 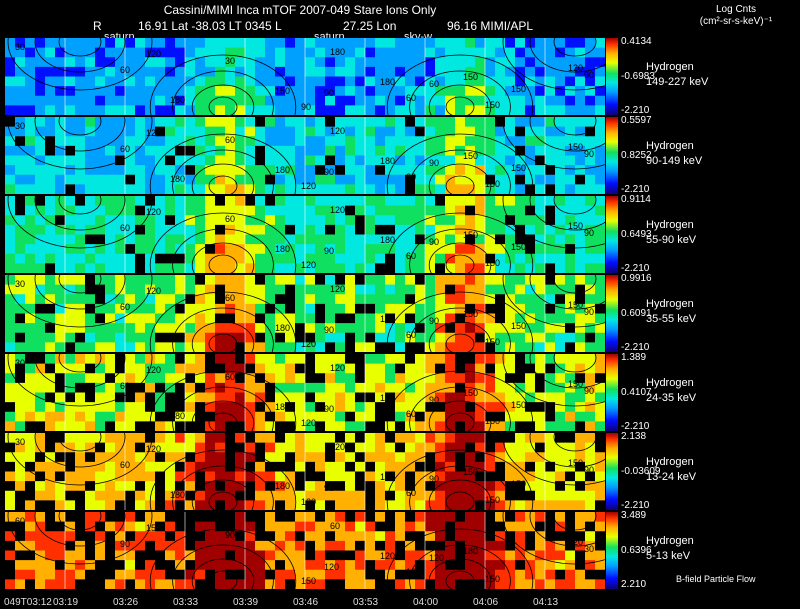 I want to click on contour-label: 90, so click(x=434, y=400).